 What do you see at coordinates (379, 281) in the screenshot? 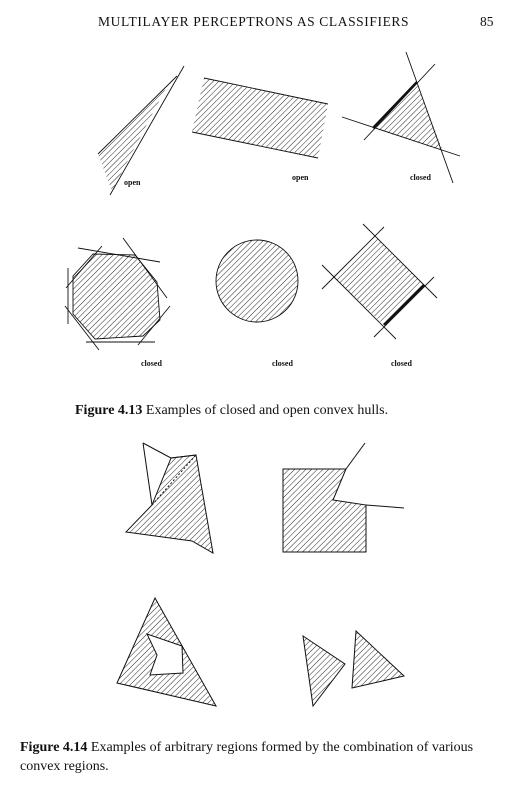
I see `closed-square-region` at bounding box center [379, 281].